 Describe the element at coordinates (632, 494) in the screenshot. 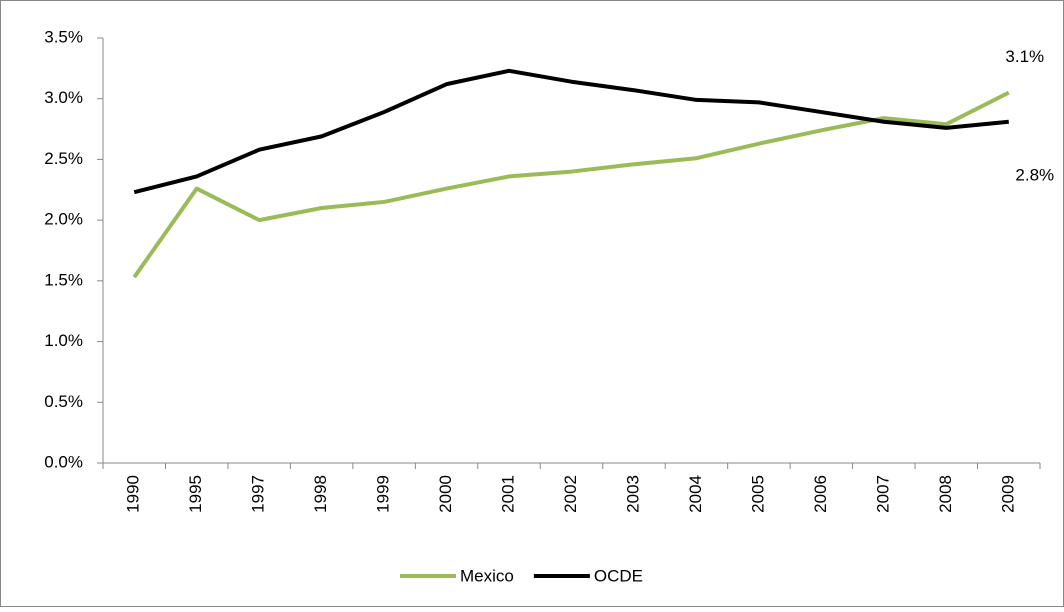

I see `x-tick-label: 2003` at that location.